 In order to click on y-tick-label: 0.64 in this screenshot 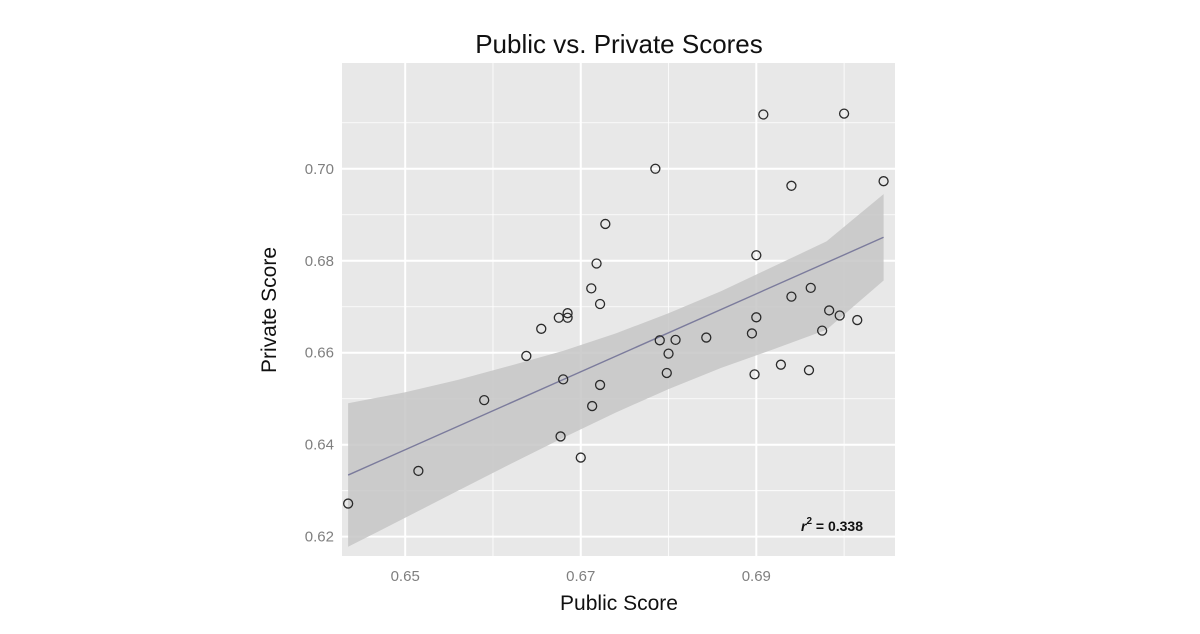, I will do `click(319, 445)`.